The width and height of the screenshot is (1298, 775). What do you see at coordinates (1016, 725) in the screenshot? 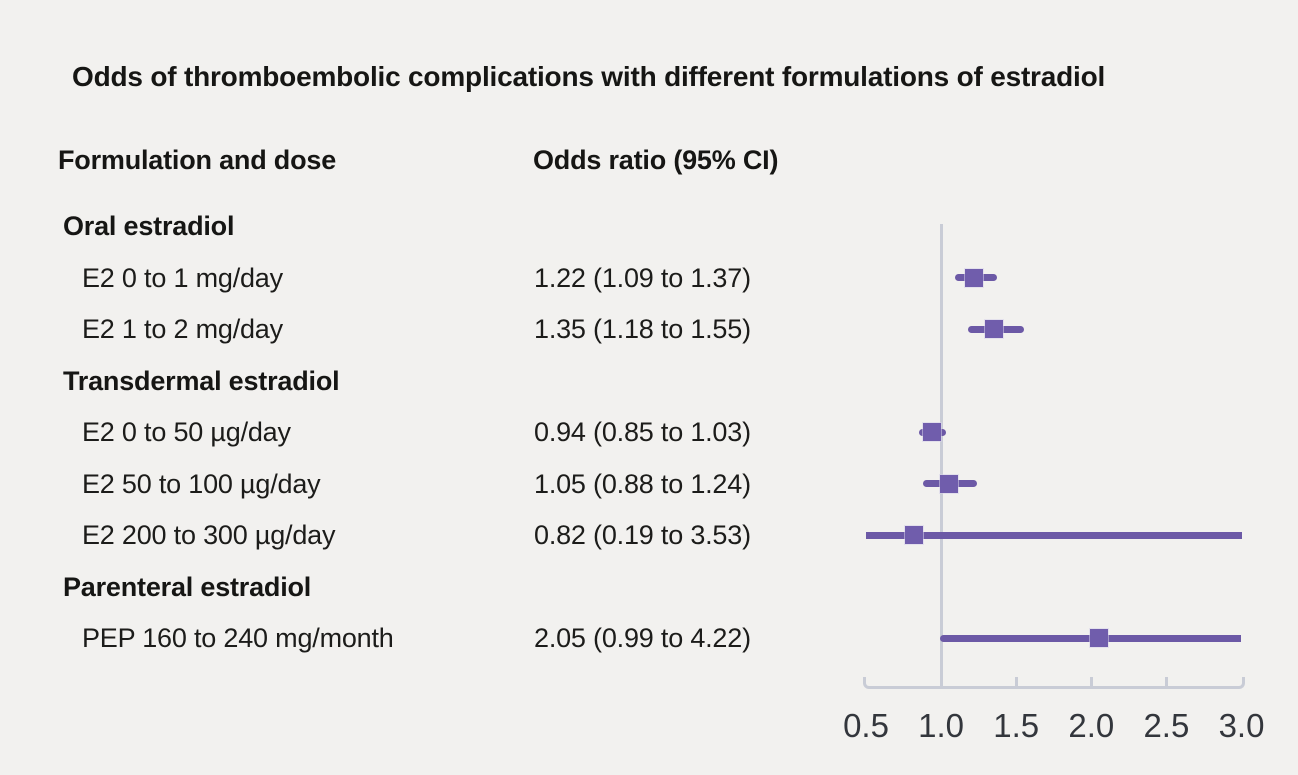
I see `axis-tick-label: 1.5` at bounding box center [1016, 725].